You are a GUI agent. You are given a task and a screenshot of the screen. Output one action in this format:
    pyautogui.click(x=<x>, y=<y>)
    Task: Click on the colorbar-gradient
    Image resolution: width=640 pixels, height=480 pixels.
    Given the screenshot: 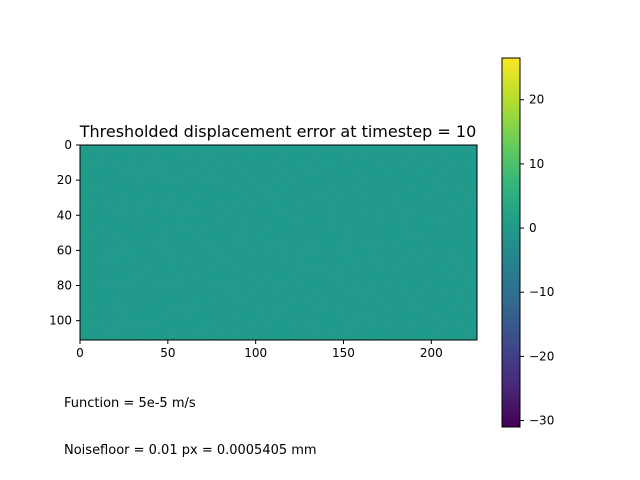 What is the action you would take?
    pyautogui.click(x=511, y=242)
    